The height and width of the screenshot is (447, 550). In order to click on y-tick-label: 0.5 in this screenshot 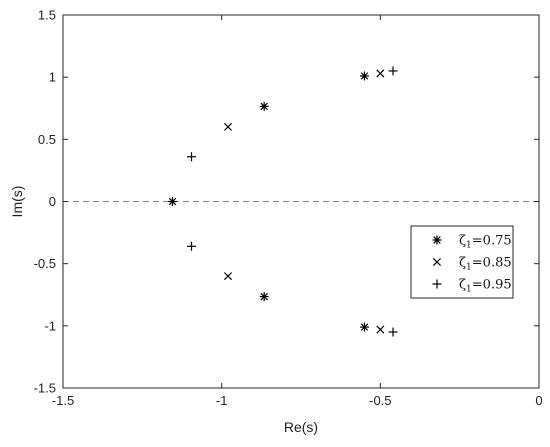, I will do `click(47, 139)`.